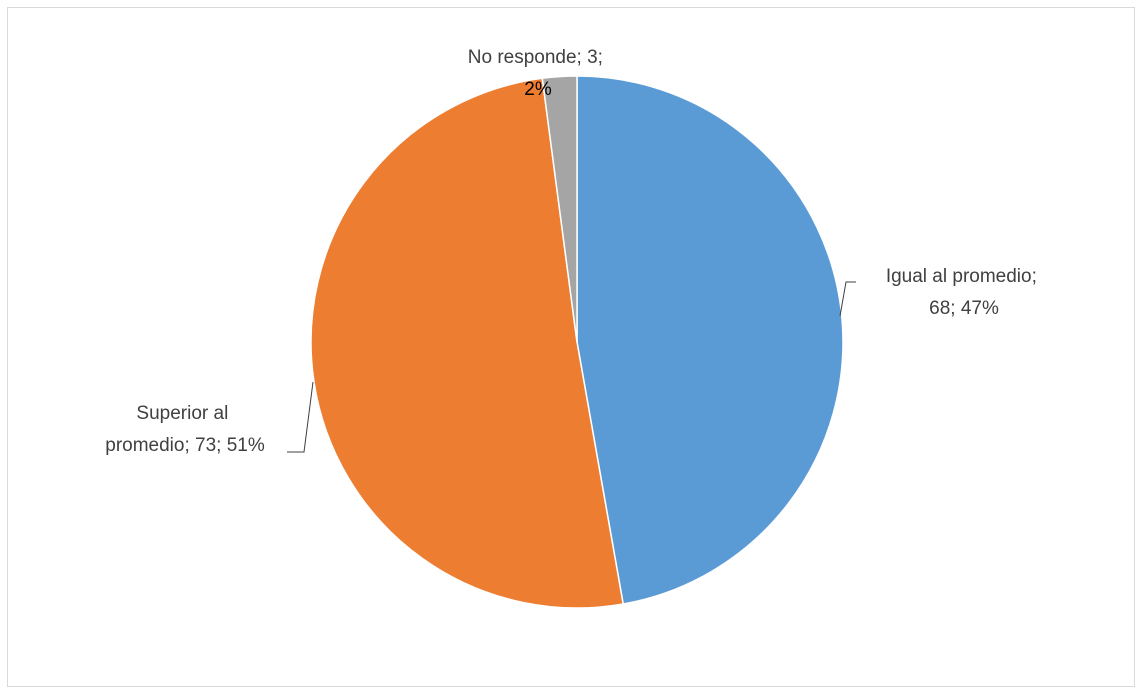 Image resolution: width=1144 pixels, height=687 pixels. Describe the element at coordinates (847, 299) in the screenshot. I see `leader-line-igual` at that location.